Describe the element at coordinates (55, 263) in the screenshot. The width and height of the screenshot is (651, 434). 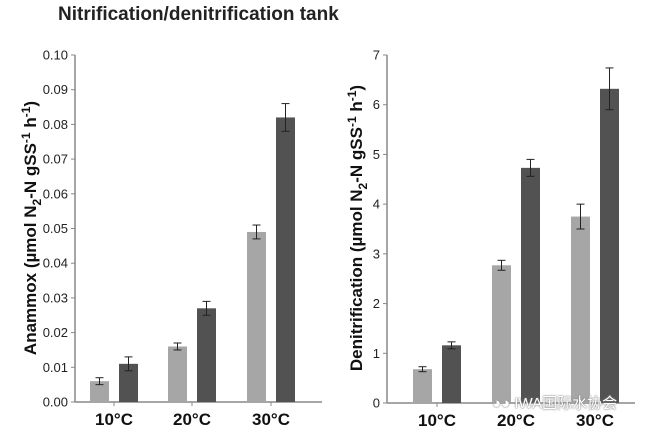
I see `y-tick-label: 0.04` at that location.